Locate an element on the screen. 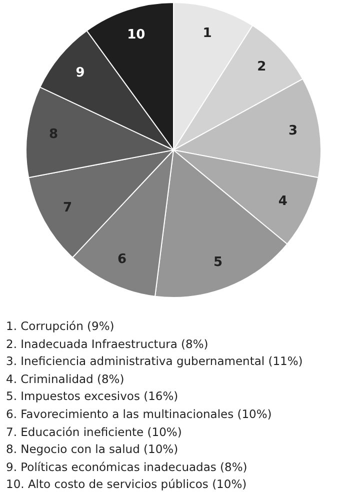 The image size is (347, 500). slice-label: 4 is located at coordinates (283, 201).